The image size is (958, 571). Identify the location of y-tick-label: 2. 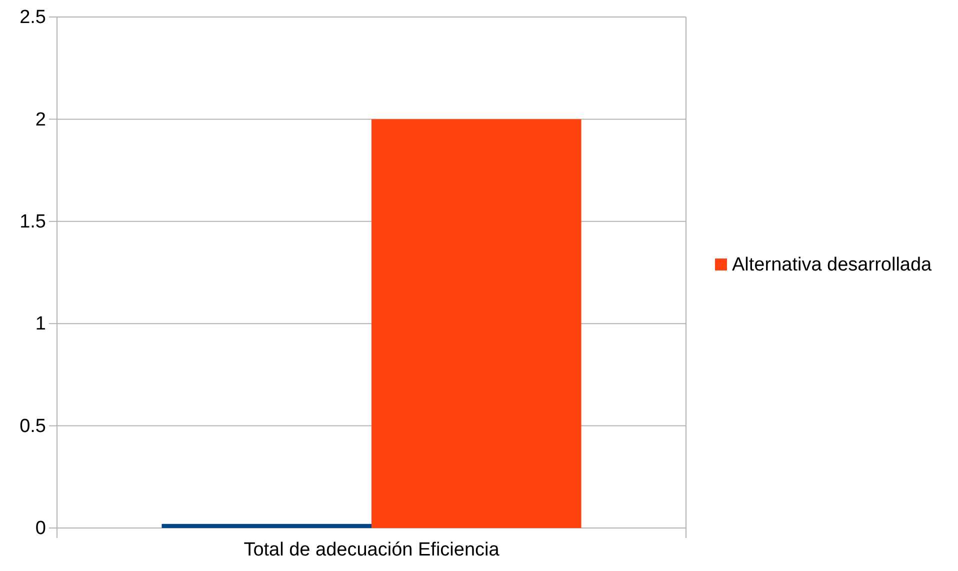
(40, 119).